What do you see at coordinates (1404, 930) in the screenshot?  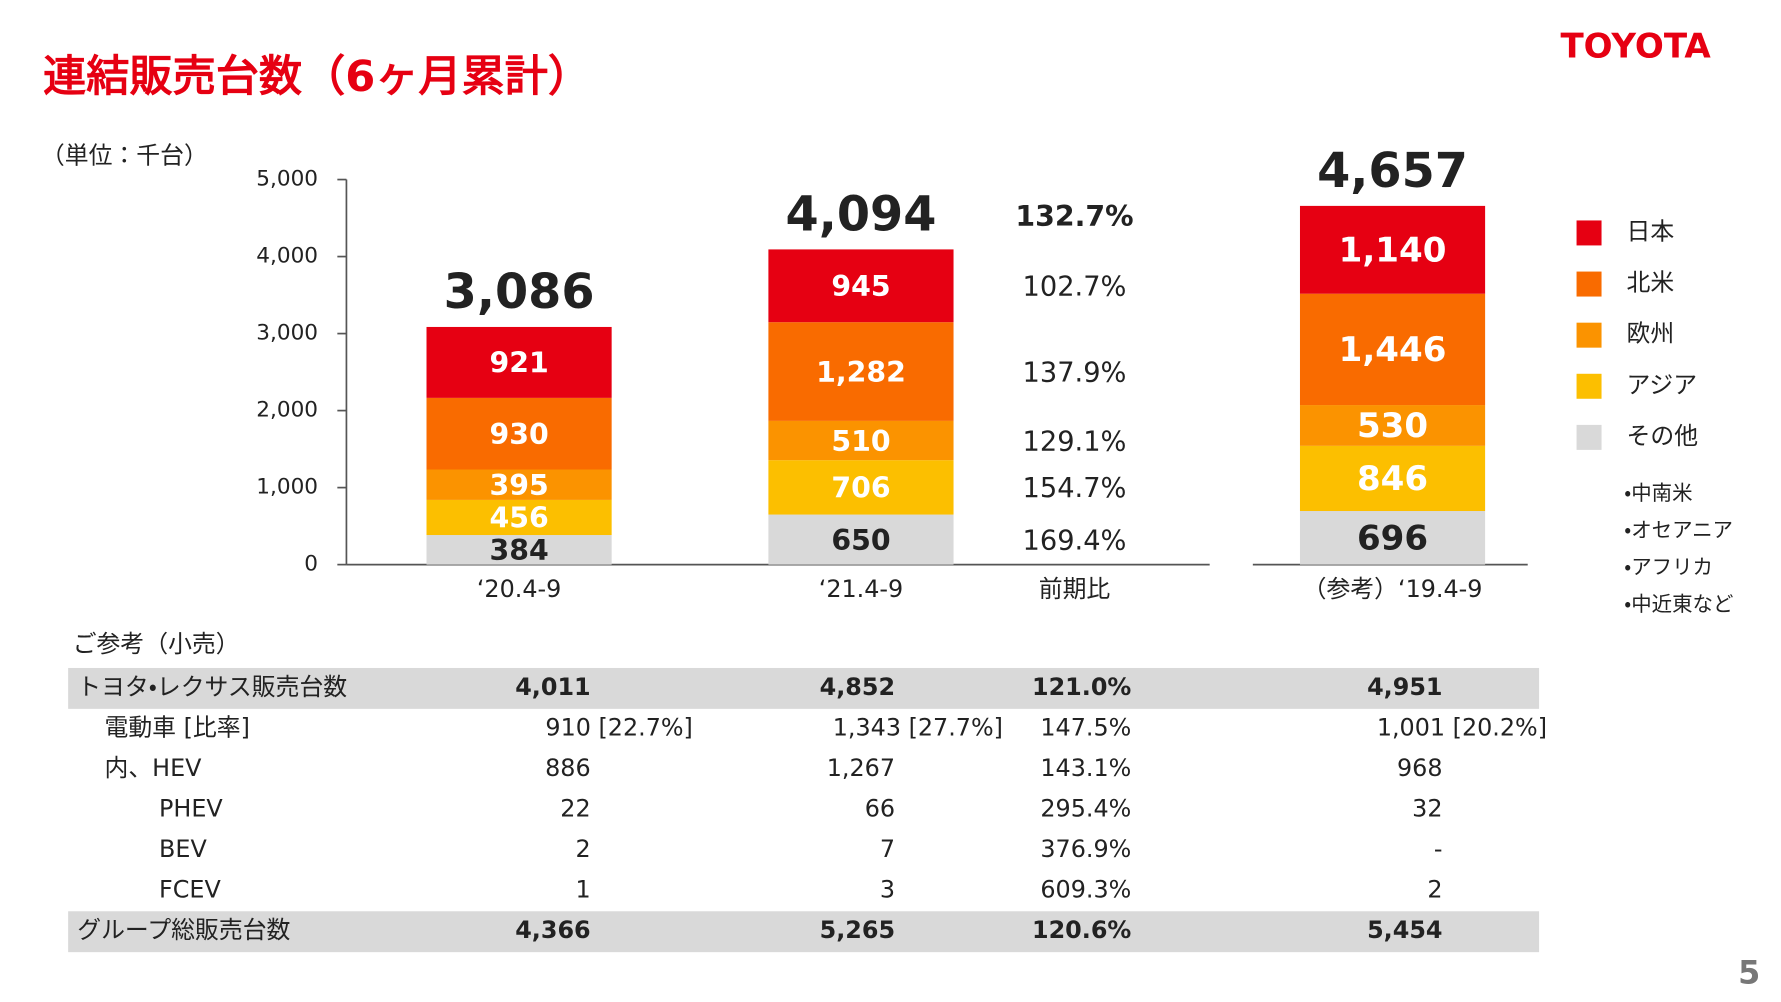 I see `cell: 5,454` at bounding box center [1404, 930].